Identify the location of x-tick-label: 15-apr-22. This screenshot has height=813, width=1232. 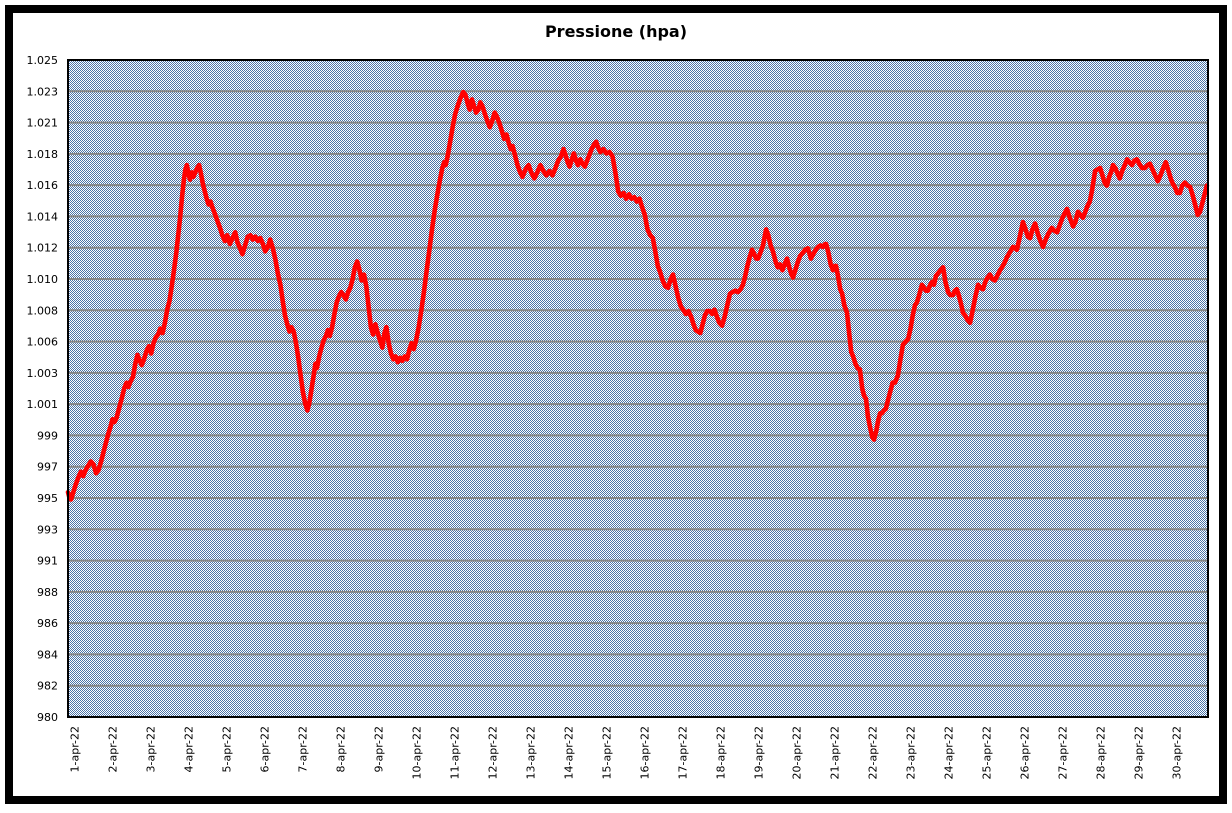
(607, 752).